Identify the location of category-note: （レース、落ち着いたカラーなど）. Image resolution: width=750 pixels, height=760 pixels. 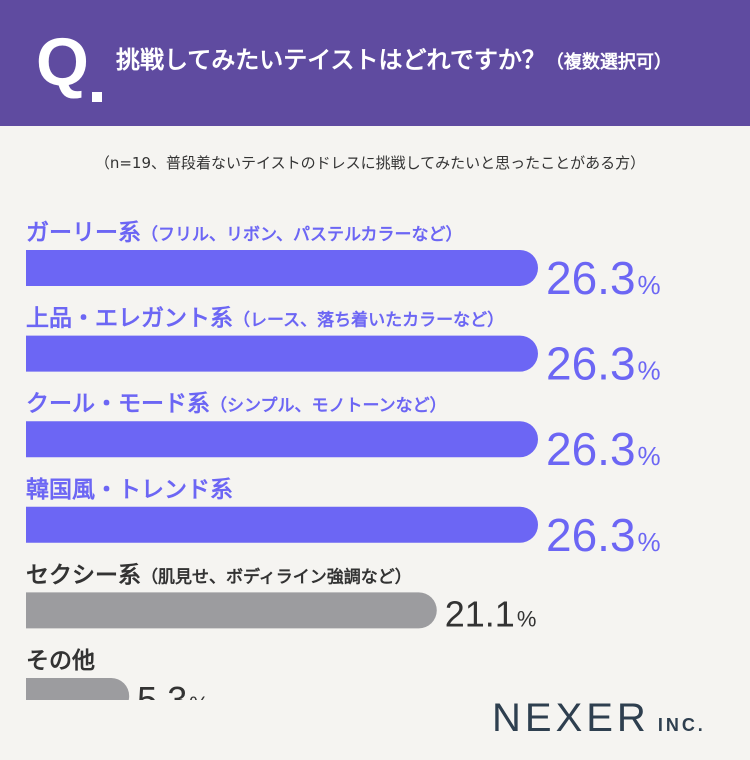
(368, 320).